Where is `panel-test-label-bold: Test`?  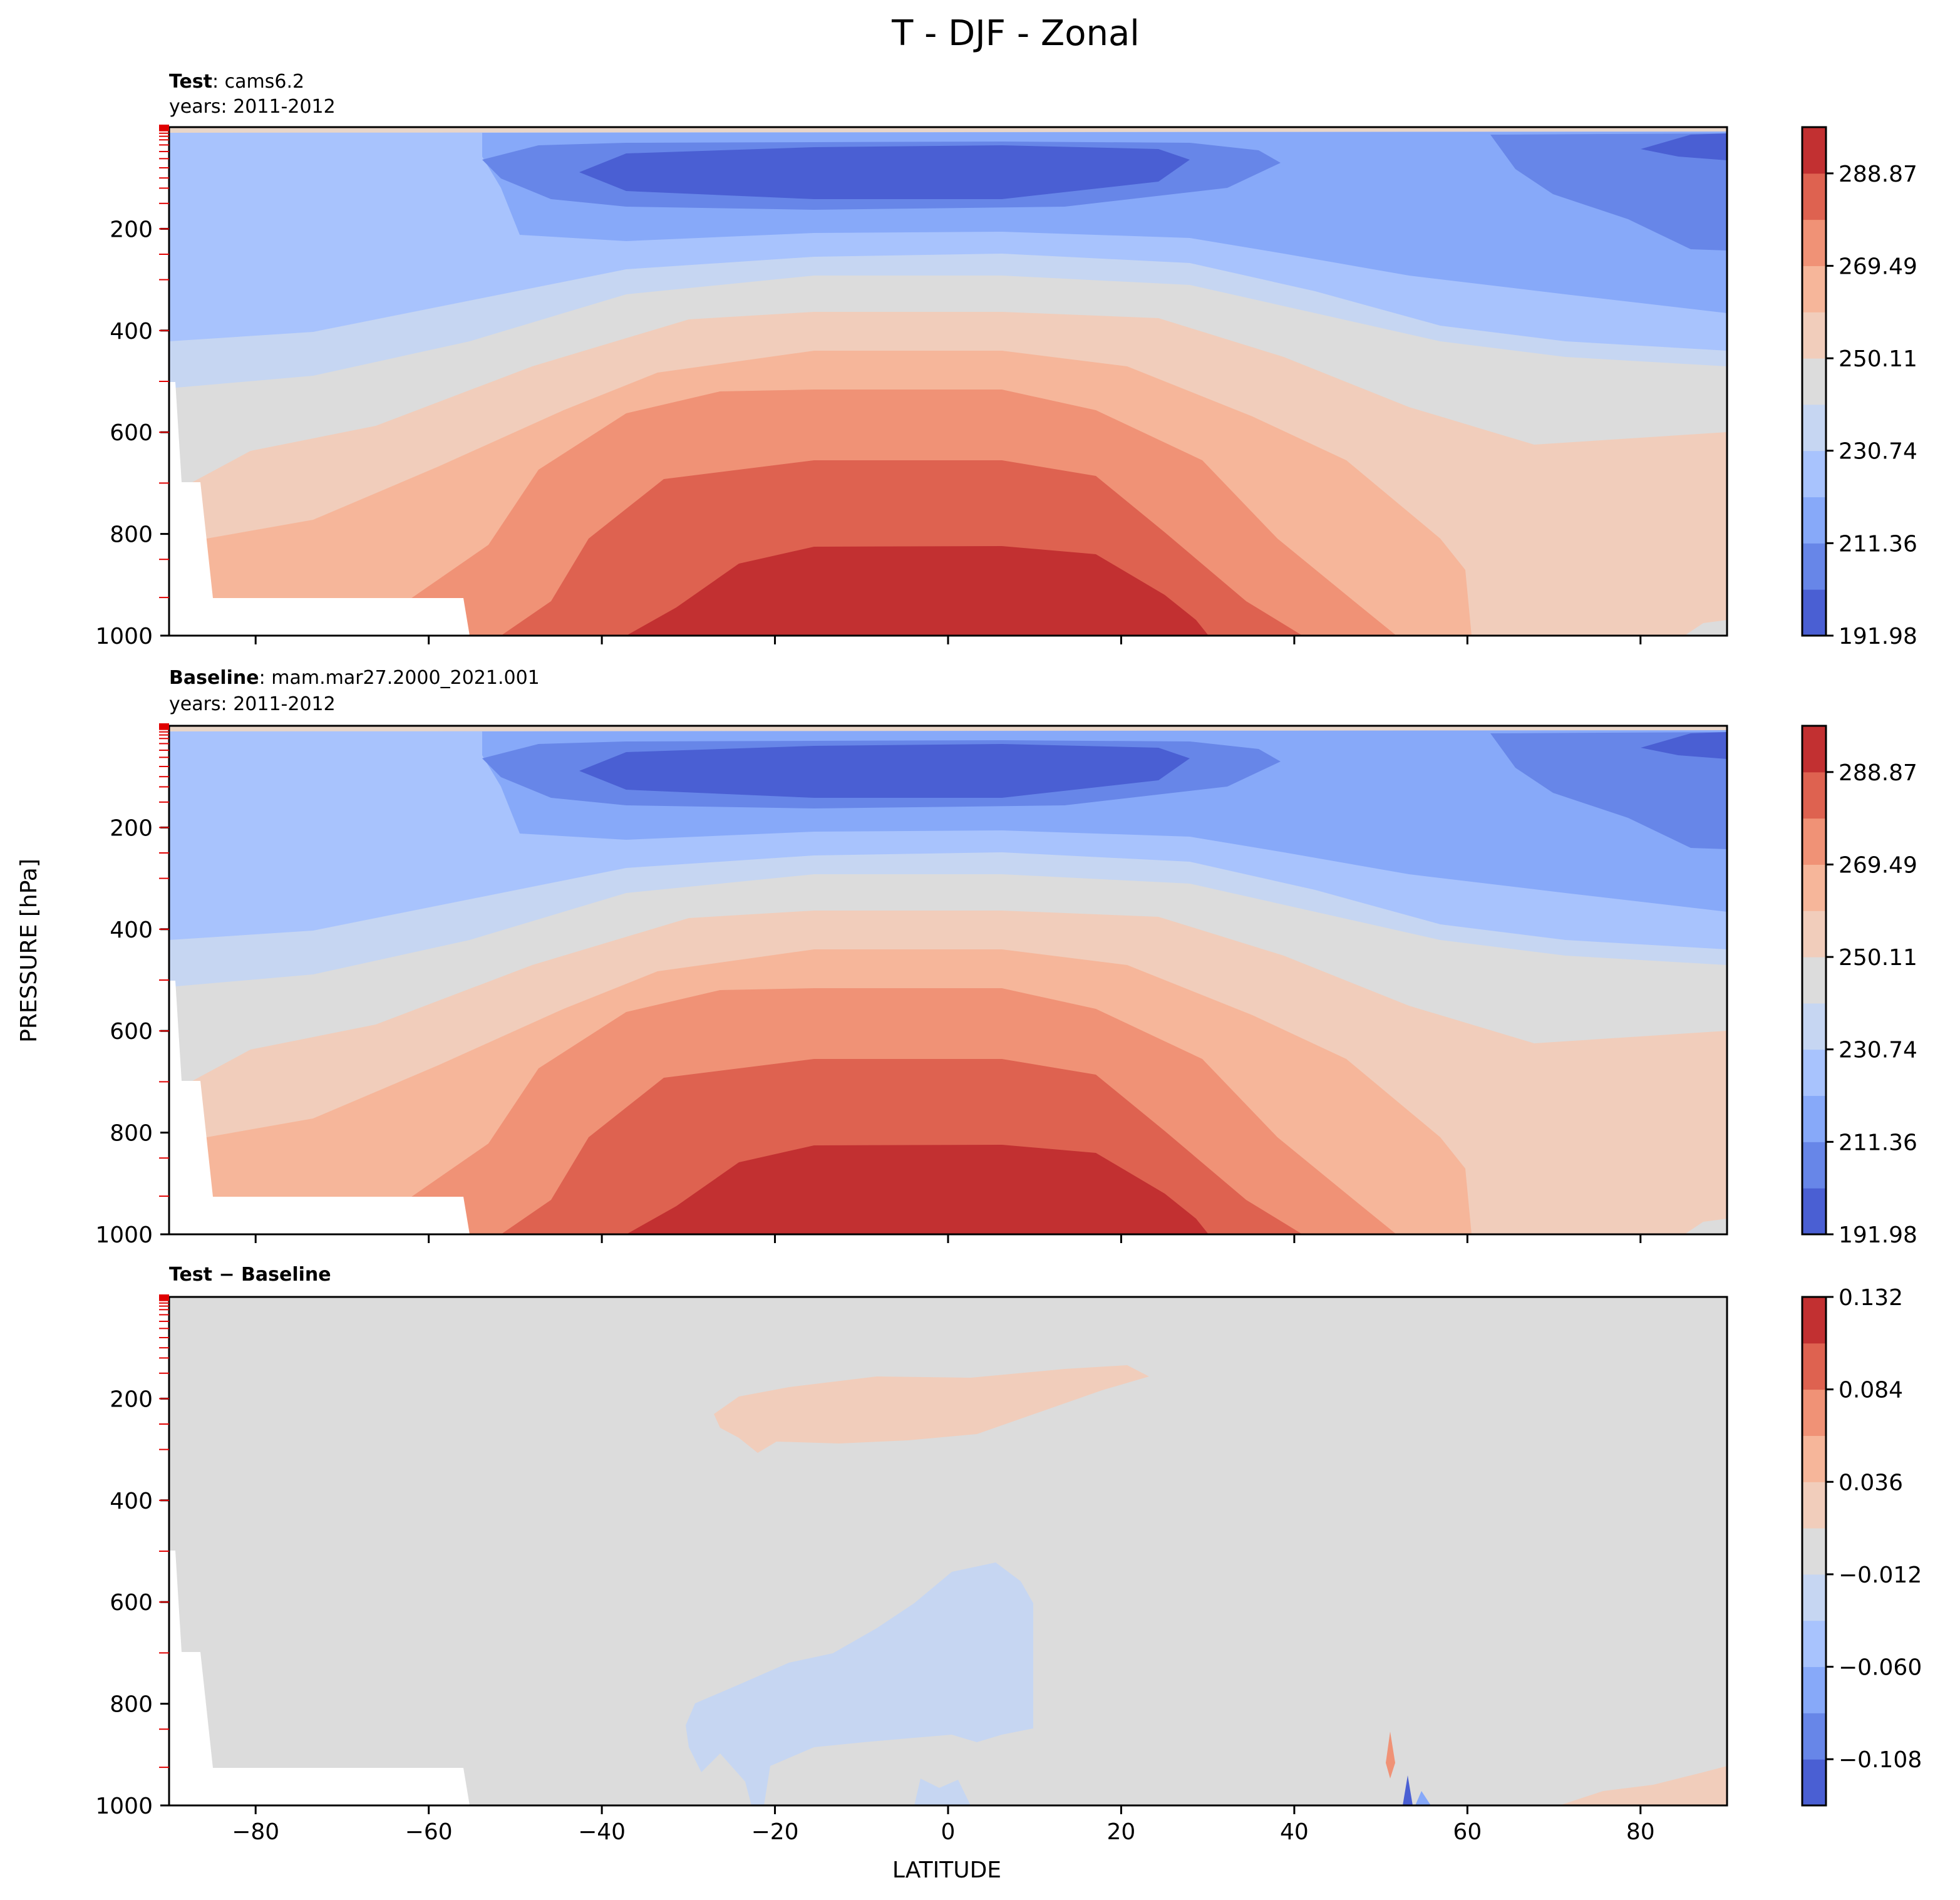 panel-test-label-bold: Test is located at coordinates (190, 82).